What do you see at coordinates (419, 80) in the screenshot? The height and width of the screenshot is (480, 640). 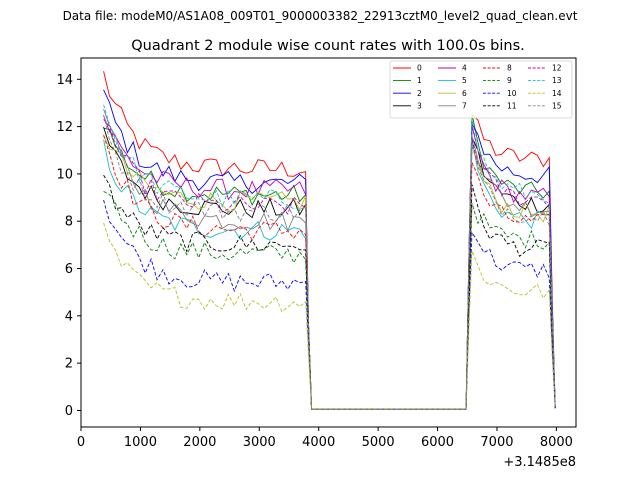 I see `legend-label-1: 1` at bounding box center [419, 80].